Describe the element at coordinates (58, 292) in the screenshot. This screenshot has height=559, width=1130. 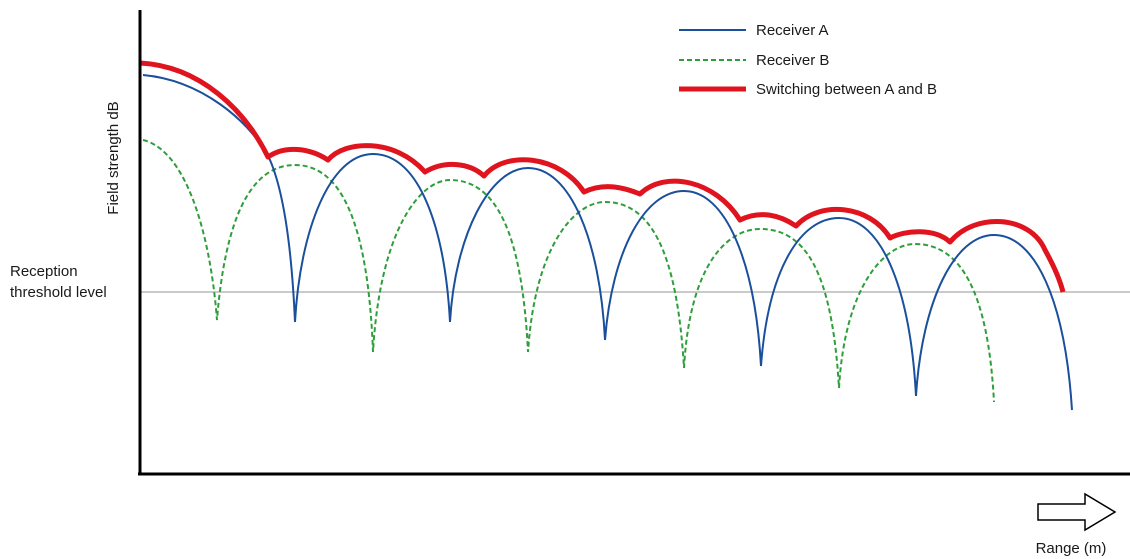
I see `threshold-label-line2: threshold level` at that location.